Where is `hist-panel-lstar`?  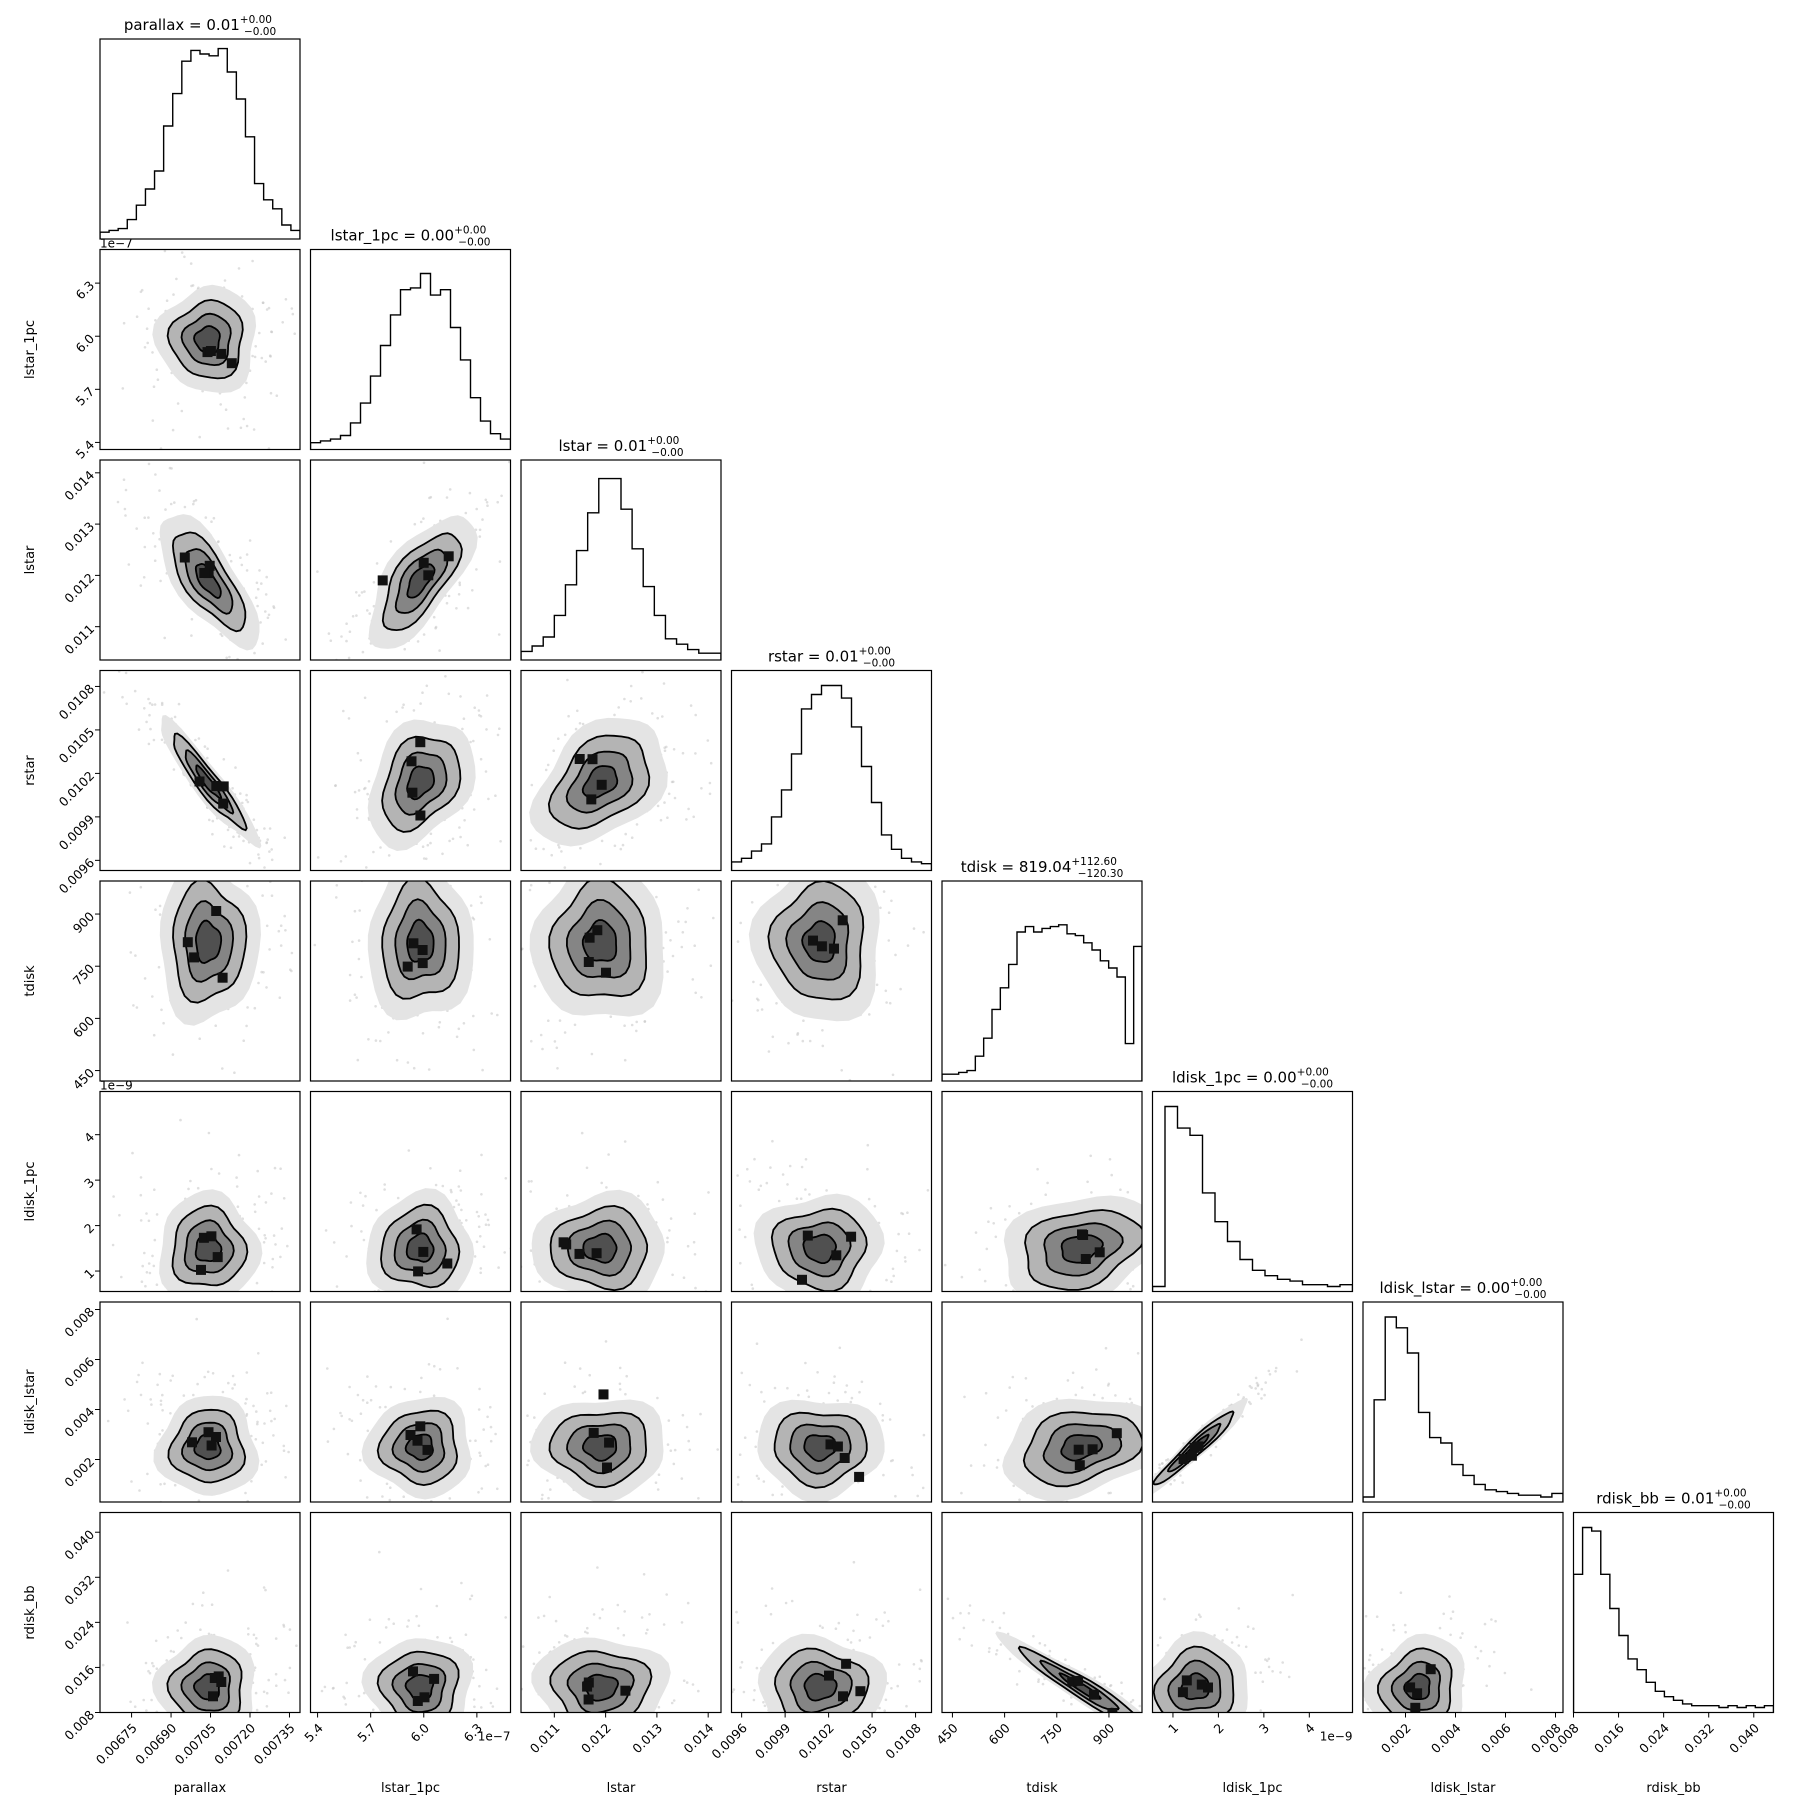 hist-panel-lstar is located at coordinates (621, 560).